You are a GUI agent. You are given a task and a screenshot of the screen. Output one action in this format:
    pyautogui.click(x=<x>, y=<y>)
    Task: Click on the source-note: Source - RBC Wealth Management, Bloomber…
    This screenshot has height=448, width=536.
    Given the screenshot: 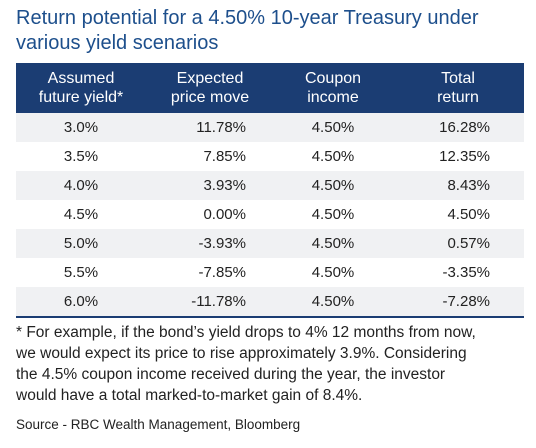 What is the action you would take?
    pyautogui.click(x=158, y=424)
    